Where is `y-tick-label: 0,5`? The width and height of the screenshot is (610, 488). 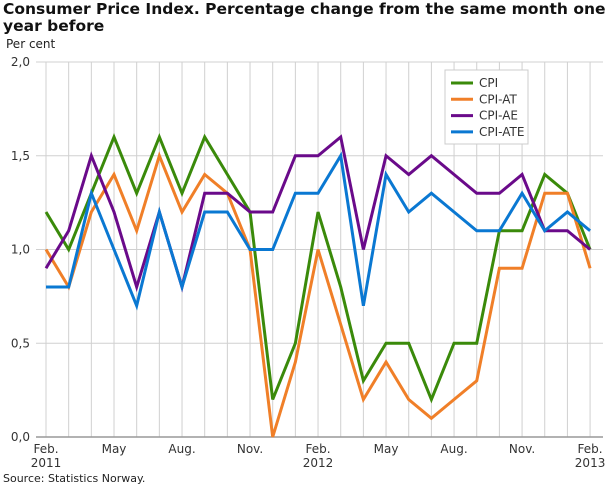
y-tick-label: 0,5 is located at coordinates (20, 343).